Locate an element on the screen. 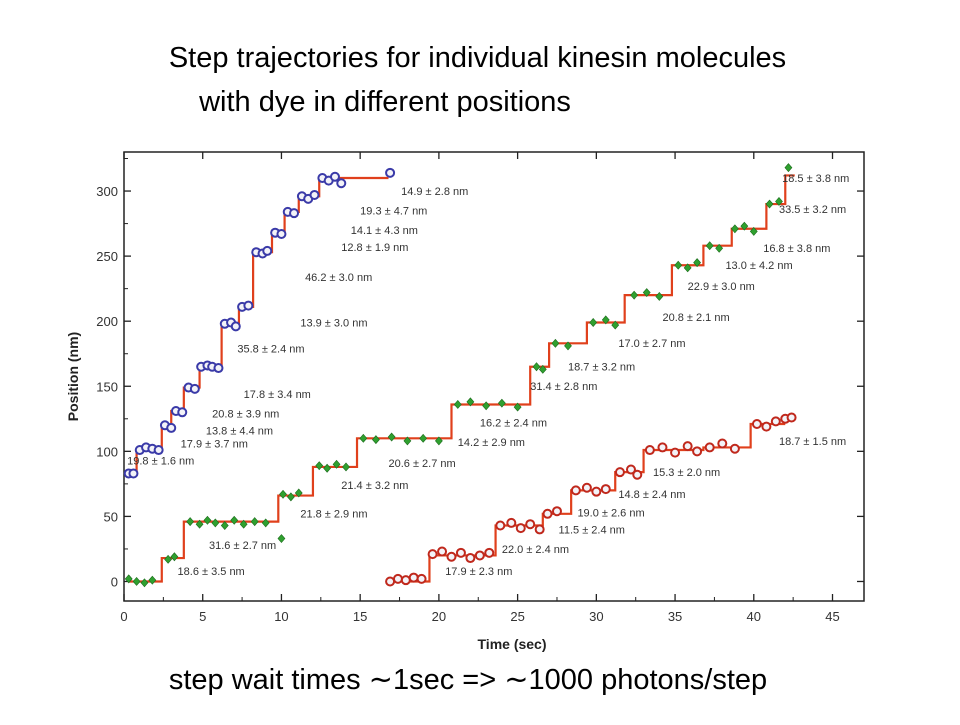 This screenshot has width=960, height=725. step-size-label: 14.2 ± 2.9 nm is located at coordinates (491, 443).